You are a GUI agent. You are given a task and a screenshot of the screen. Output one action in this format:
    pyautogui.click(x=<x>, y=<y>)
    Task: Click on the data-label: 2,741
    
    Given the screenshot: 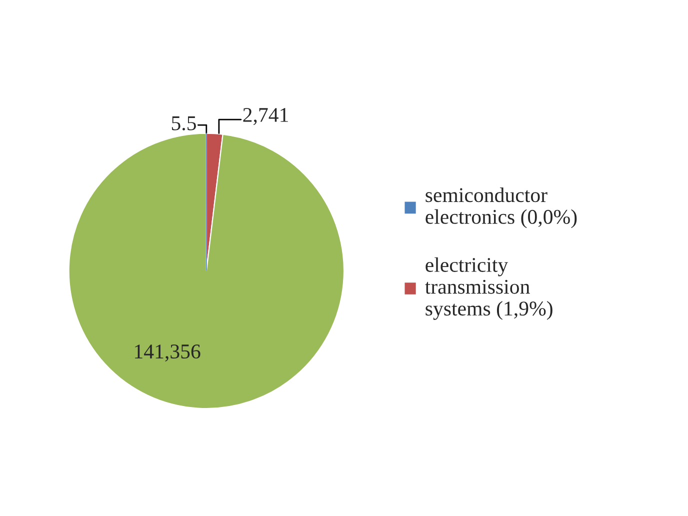 What is the action you would take?
    pyautogui.click(x=265, y=116)
    